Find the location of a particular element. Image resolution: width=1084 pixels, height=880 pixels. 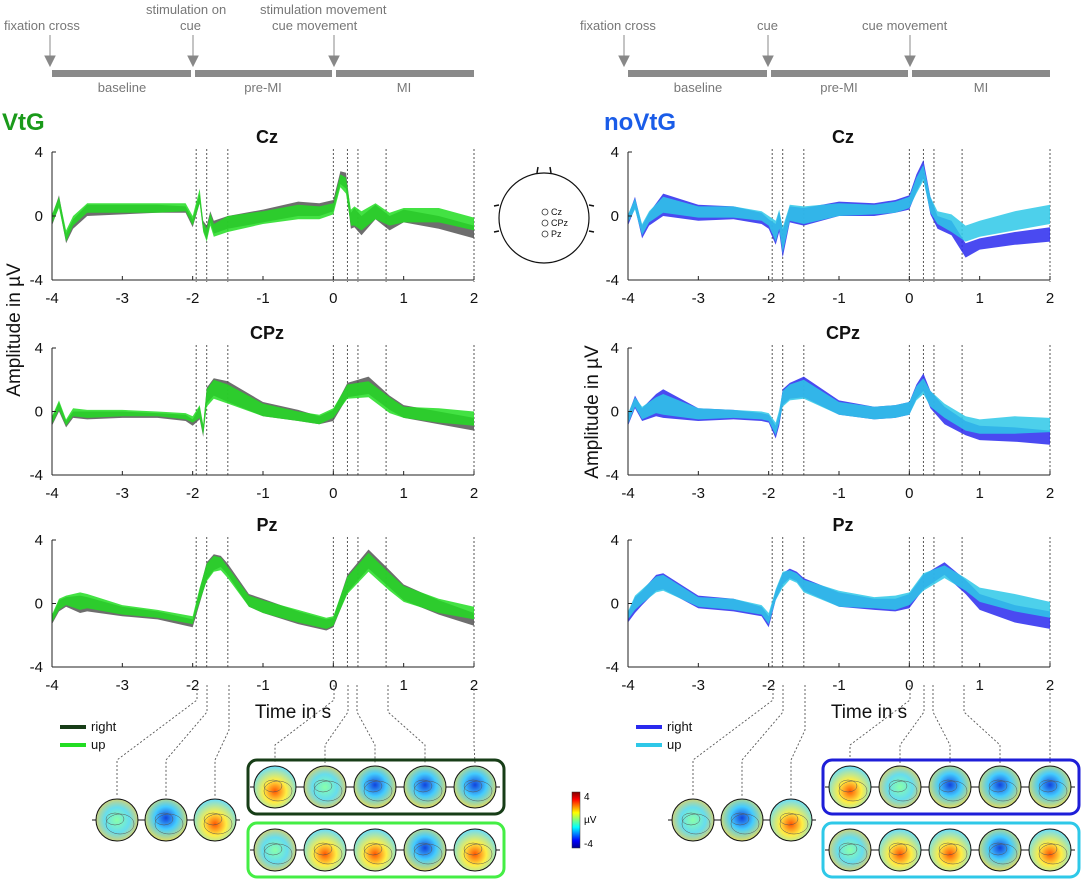

topomap-group-VtG is located at coordinates (299, 782).